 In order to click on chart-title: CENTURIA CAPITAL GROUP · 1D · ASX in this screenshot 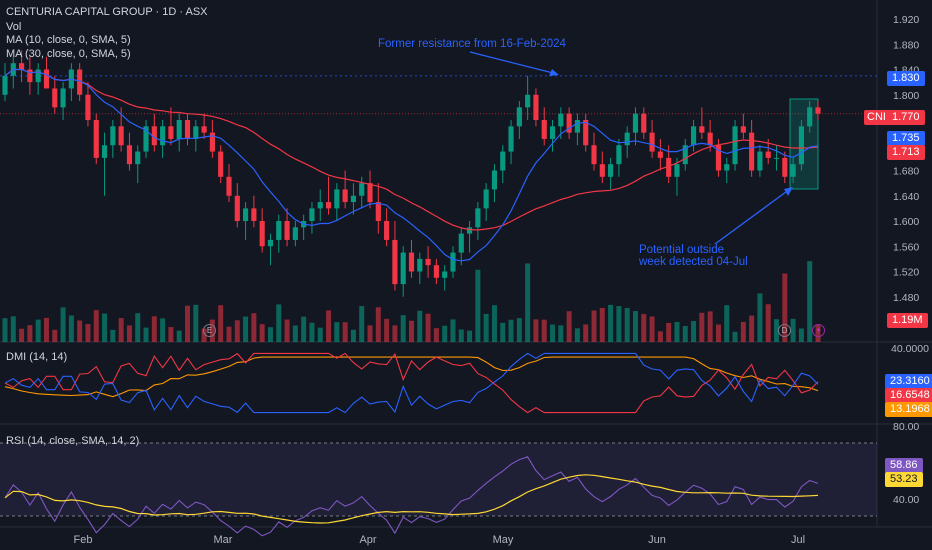, I will do `click(107, 12)`.